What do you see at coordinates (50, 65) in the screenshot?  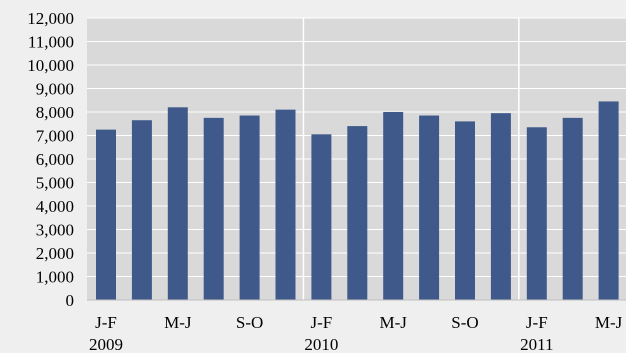 I see `y-tick-label: 10,000` at bounding box center [50, 65].